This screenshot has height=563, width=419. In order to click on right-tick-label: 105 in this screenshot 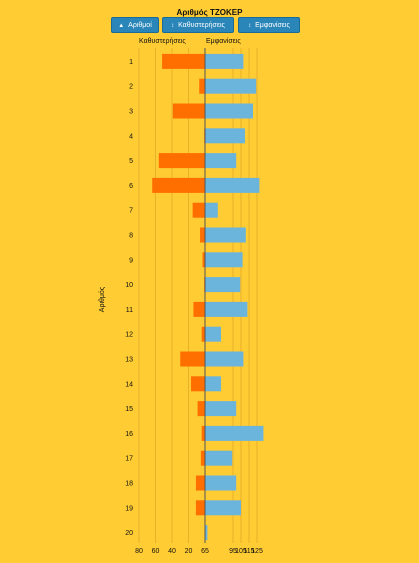, I will do `click(241, 551)`.